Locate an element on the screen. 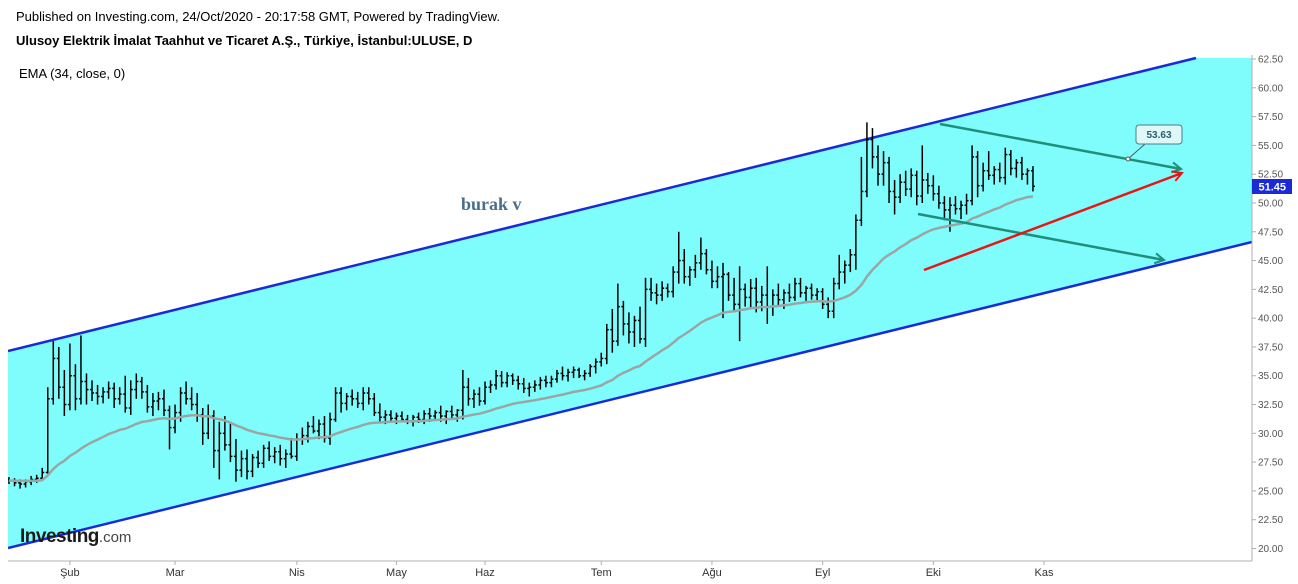 This screenshot has width=1298, height=584. x-tick-label: Nis is located at coordinates (297, 573).